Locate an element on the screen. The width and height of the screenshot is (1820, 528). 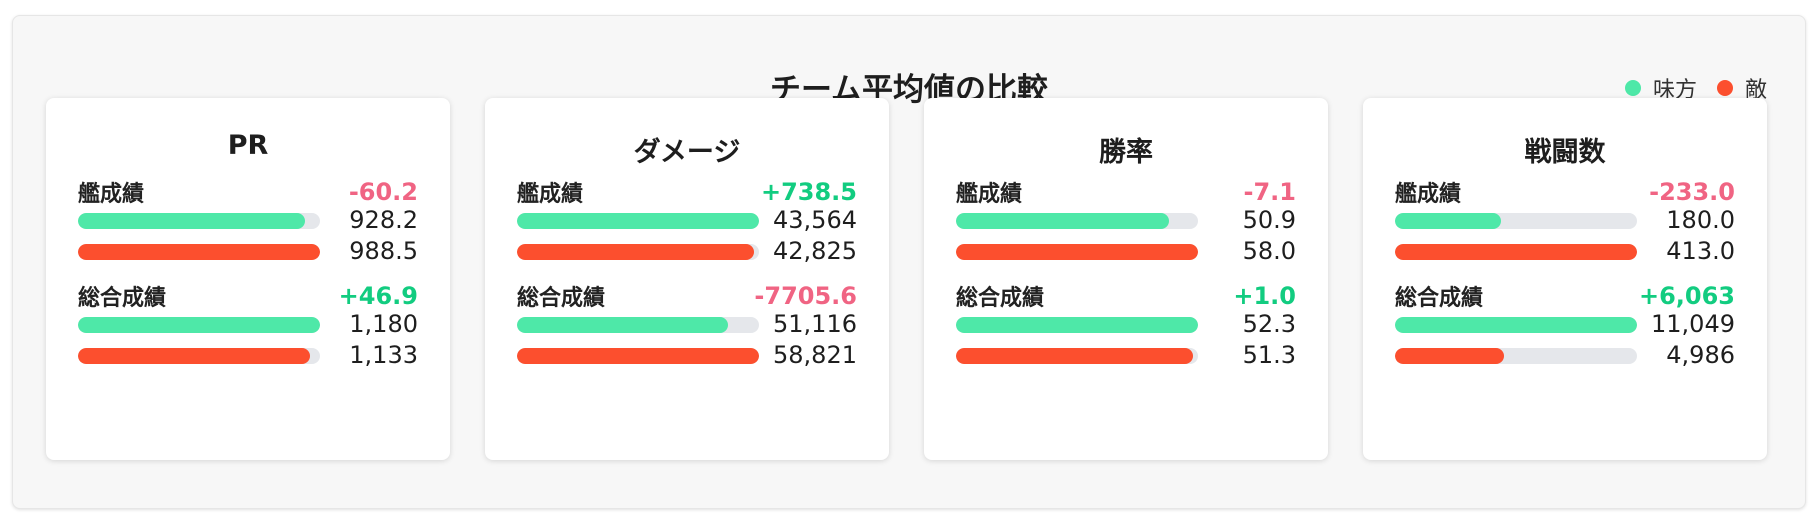
card-title: PR is located at coordinates (248, 145).